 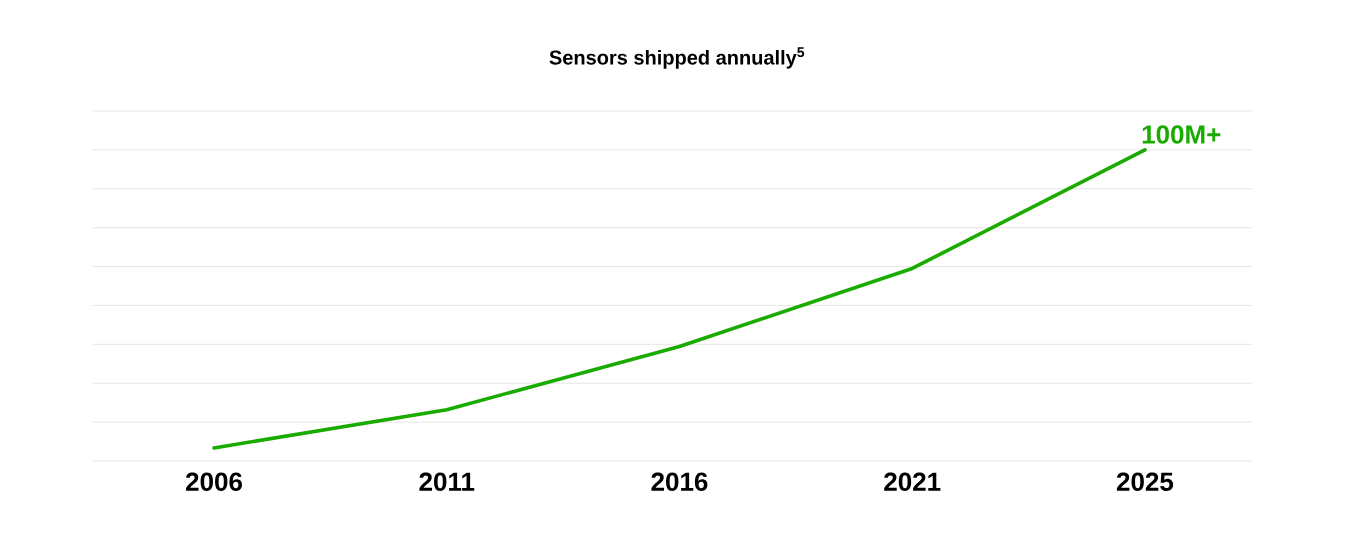 I want to click on chart-title: Sensors shipped annually$^{5}$, so click(x=677, y=58).